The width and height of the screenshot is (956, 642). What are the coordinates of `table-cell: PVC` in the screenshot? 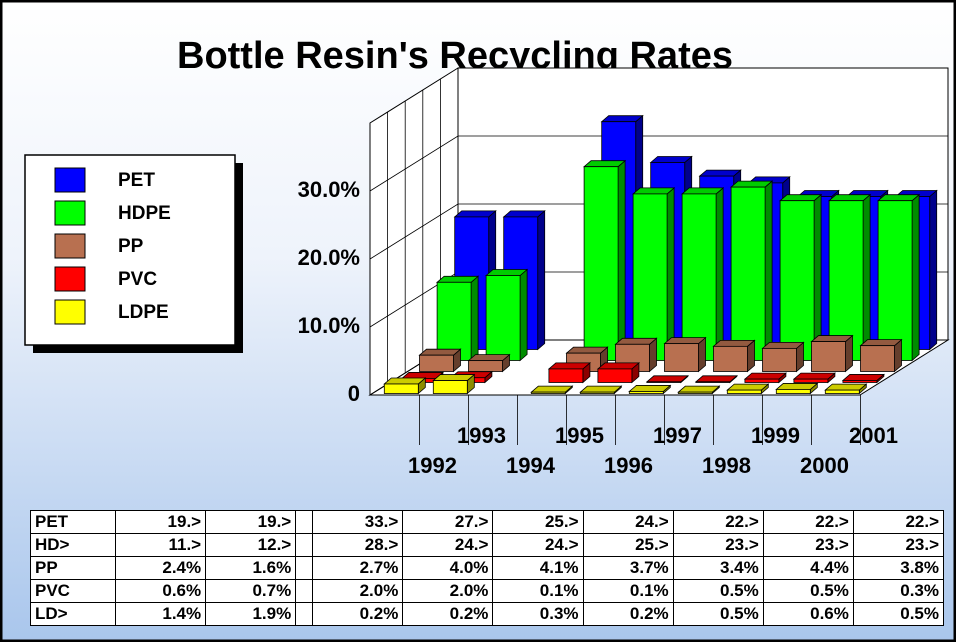 It's located at (73, 591).